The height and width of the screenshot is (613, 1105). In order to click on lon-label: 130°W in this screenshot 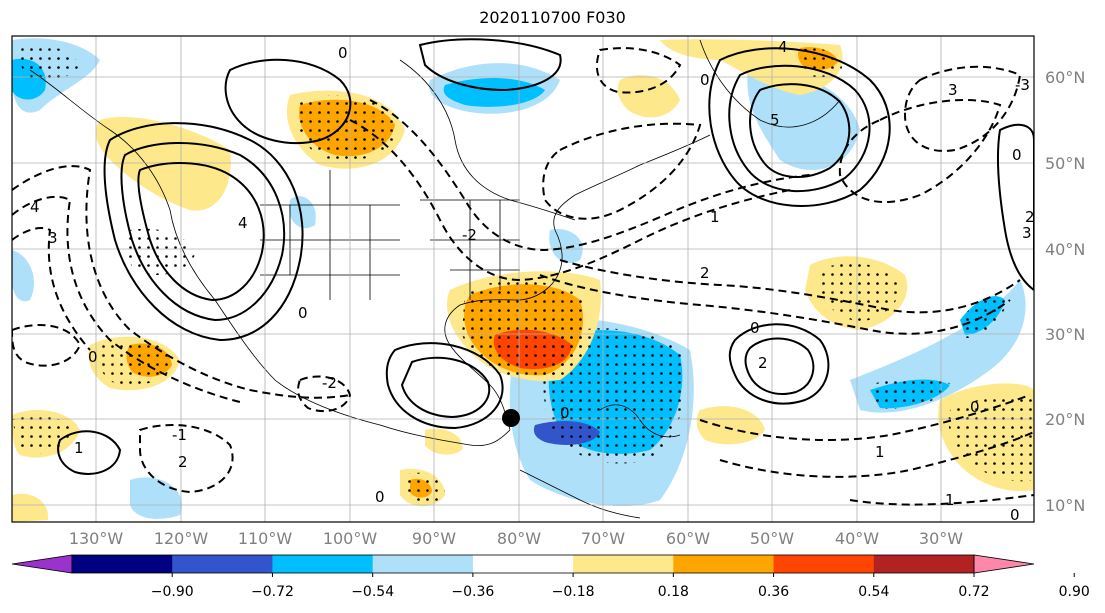, I will do `click(96, 538)`.